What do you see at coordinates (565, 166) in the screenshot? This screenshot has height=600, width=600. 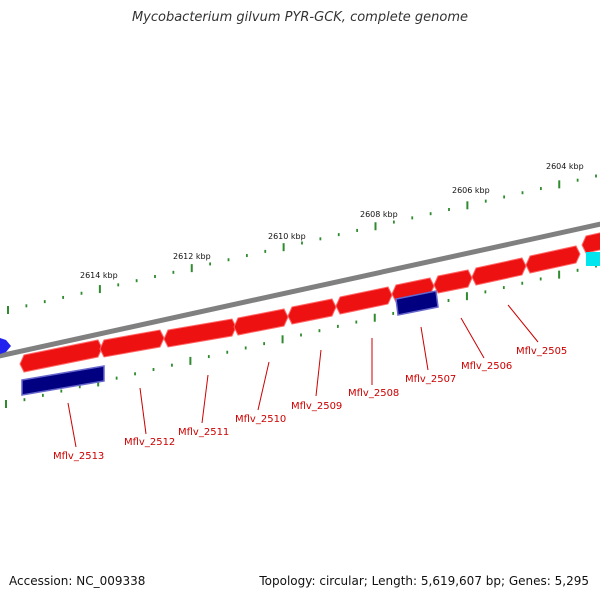 I see `kbp-label-2604: 2604 kbp` at bounding box center [565, 166].